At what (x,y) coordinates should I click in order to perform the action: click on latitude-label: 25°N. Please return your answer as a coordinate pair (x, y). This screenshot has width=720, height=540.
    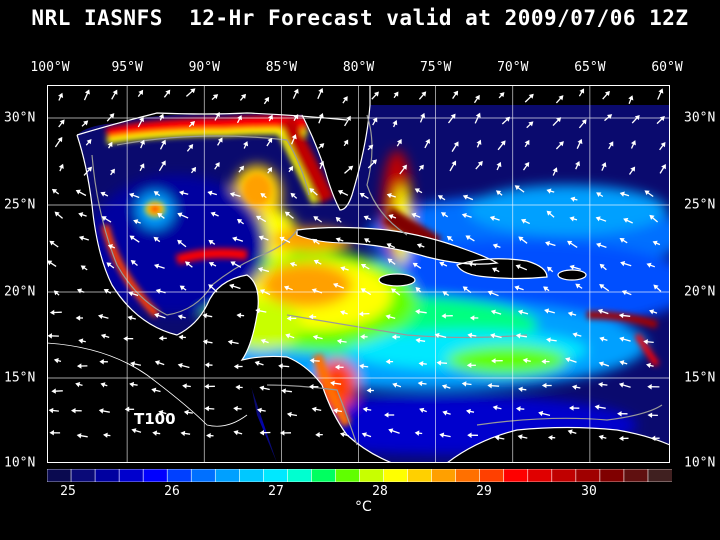
    Looking at the image, I should click on (20, 205).